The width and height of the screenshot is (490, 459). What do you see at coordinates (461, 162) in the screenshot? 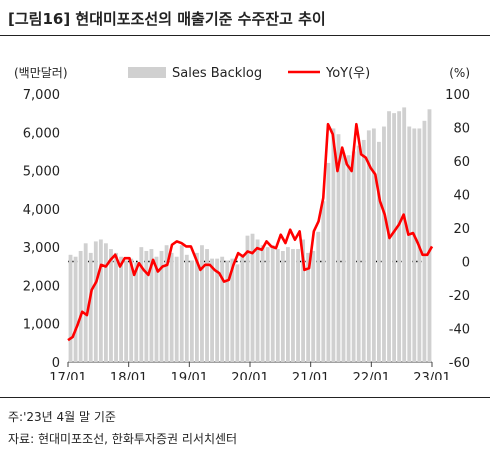
I see `right-tick-label: 60` at bounding box center [461, 162].